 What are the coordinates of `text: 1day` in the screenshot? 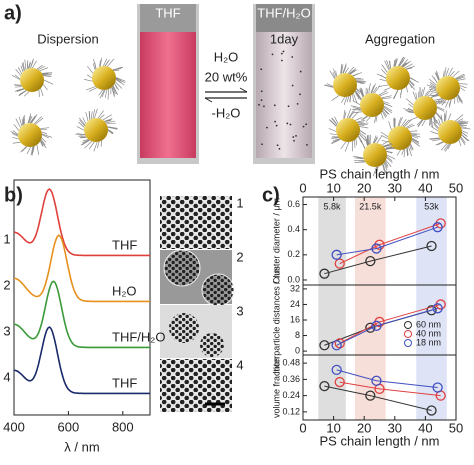 It's located at (284, 38).